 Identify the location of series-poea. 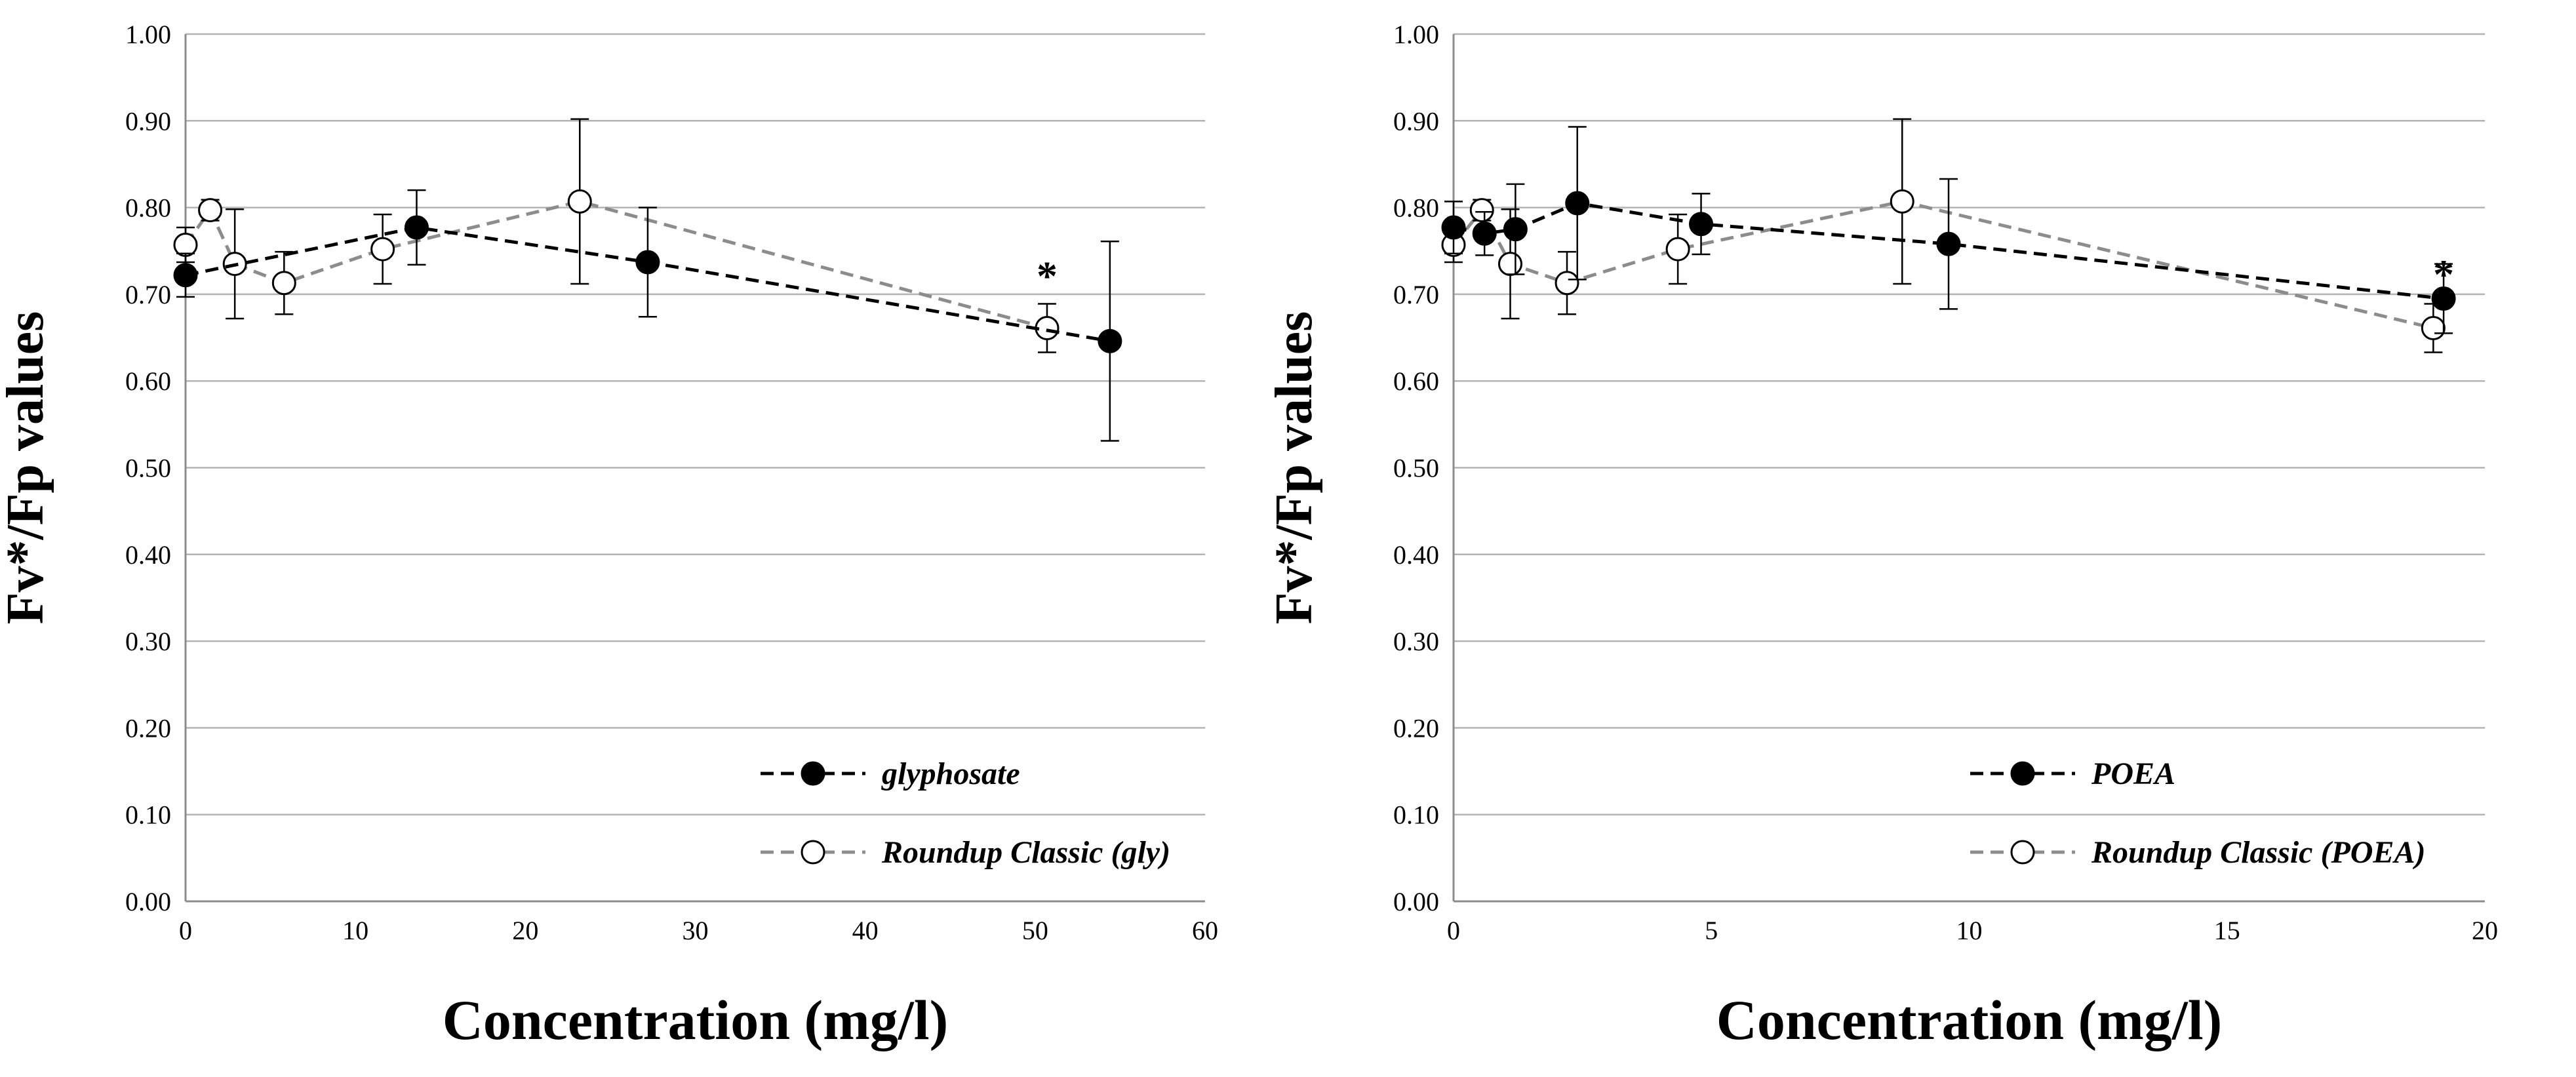
(1948, 230).